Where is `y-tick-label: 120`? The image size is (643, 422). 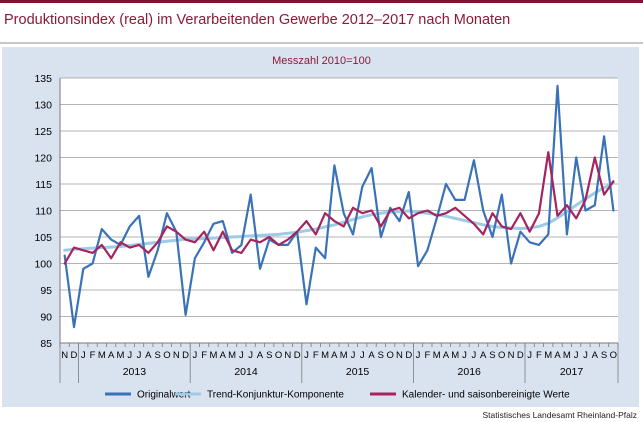
y-tick-label: 120 is located at coordinates (43, 159).